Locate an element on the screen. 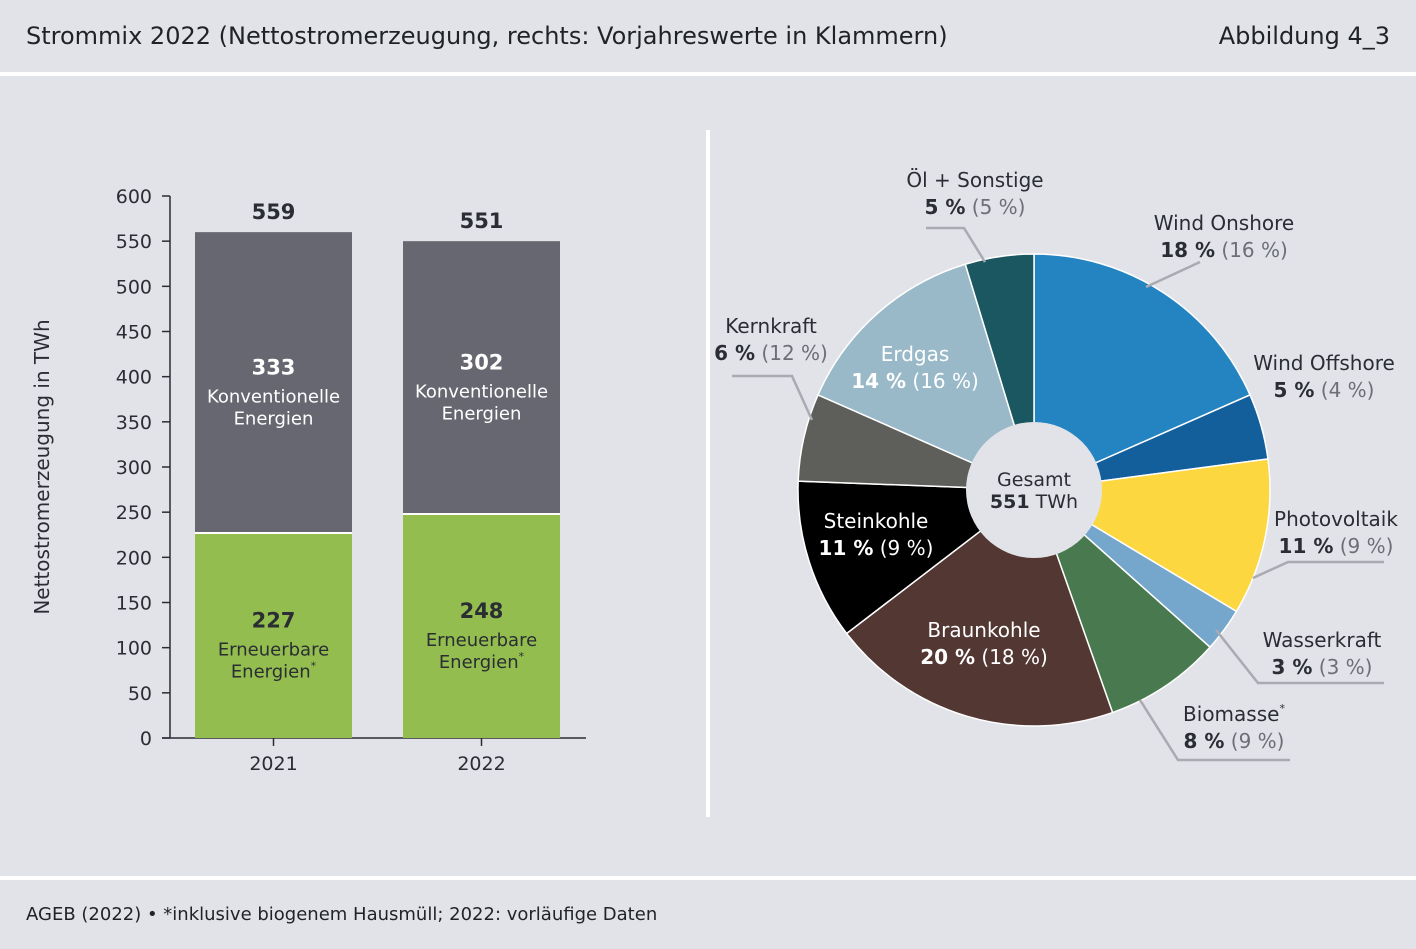 This screenshot has height=949, width=1416. figure-number: Abbildung 4_3 is located at coordinates (1304, 36).